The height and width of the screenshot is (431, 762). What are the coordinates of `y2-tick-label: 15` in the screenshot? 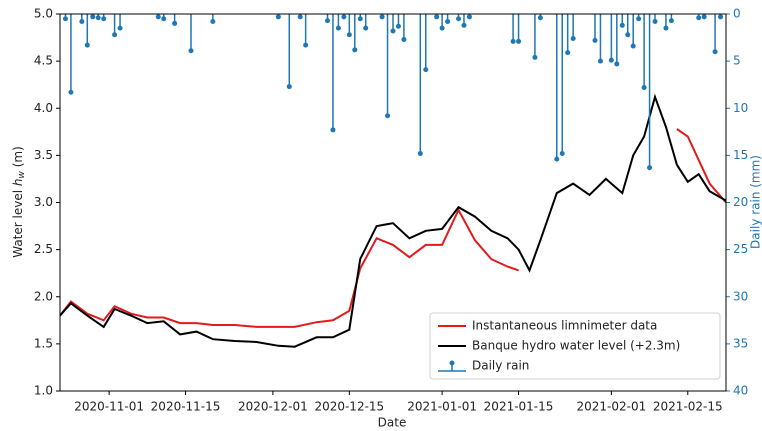 It's located at (740, 155).